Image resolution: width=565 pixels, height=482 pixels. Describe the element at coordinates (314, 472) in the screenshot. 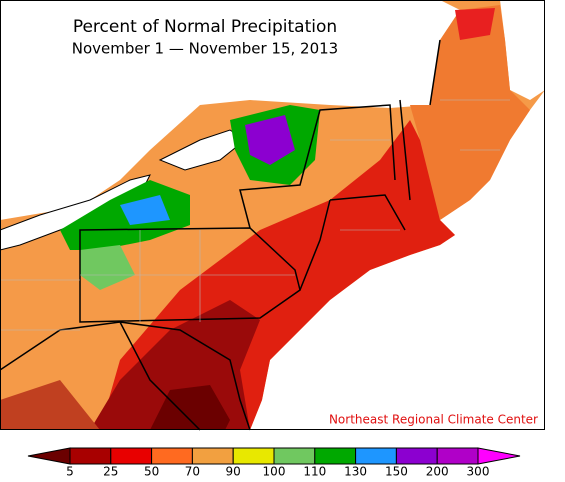

I see `legend-tick-label: 110` at that location.